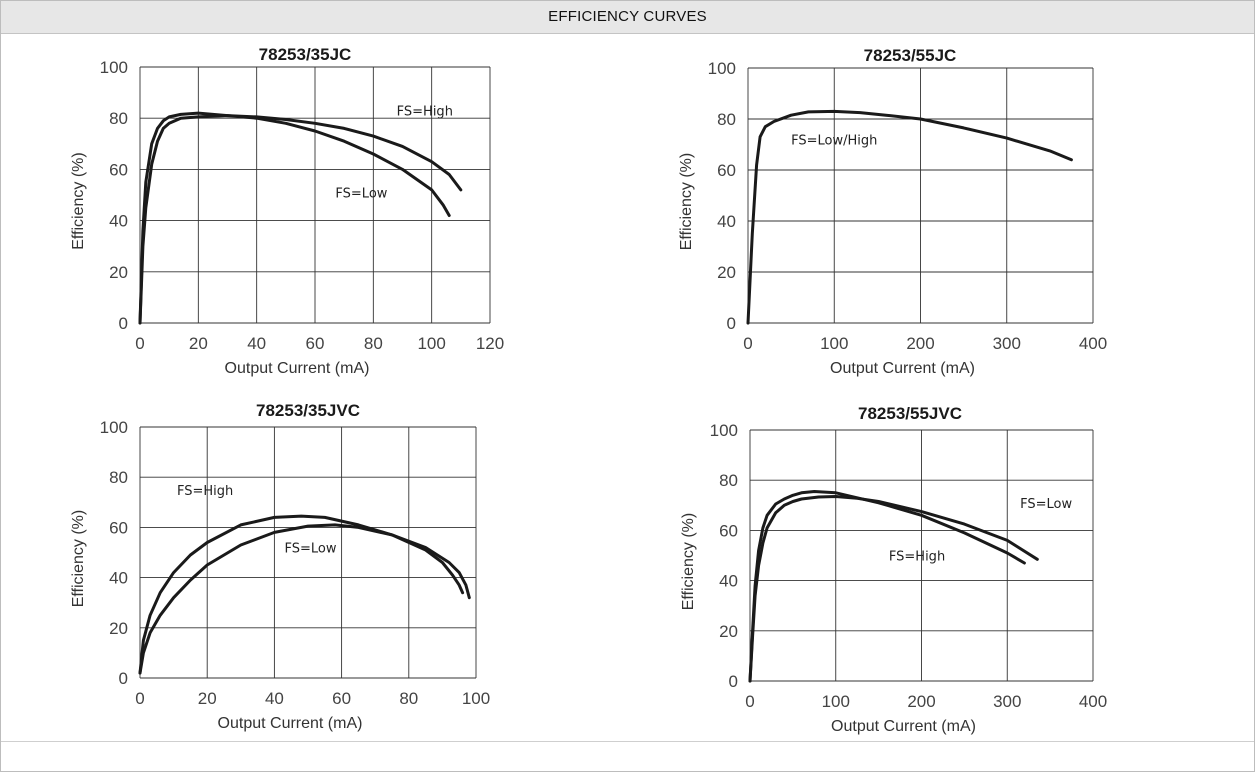 This screenshot has height=772, width=1255. Describe the element at coordinates (834, 141) in the screenshot. I see `annotation-fs-low-high: FS=Low/High` at that location.